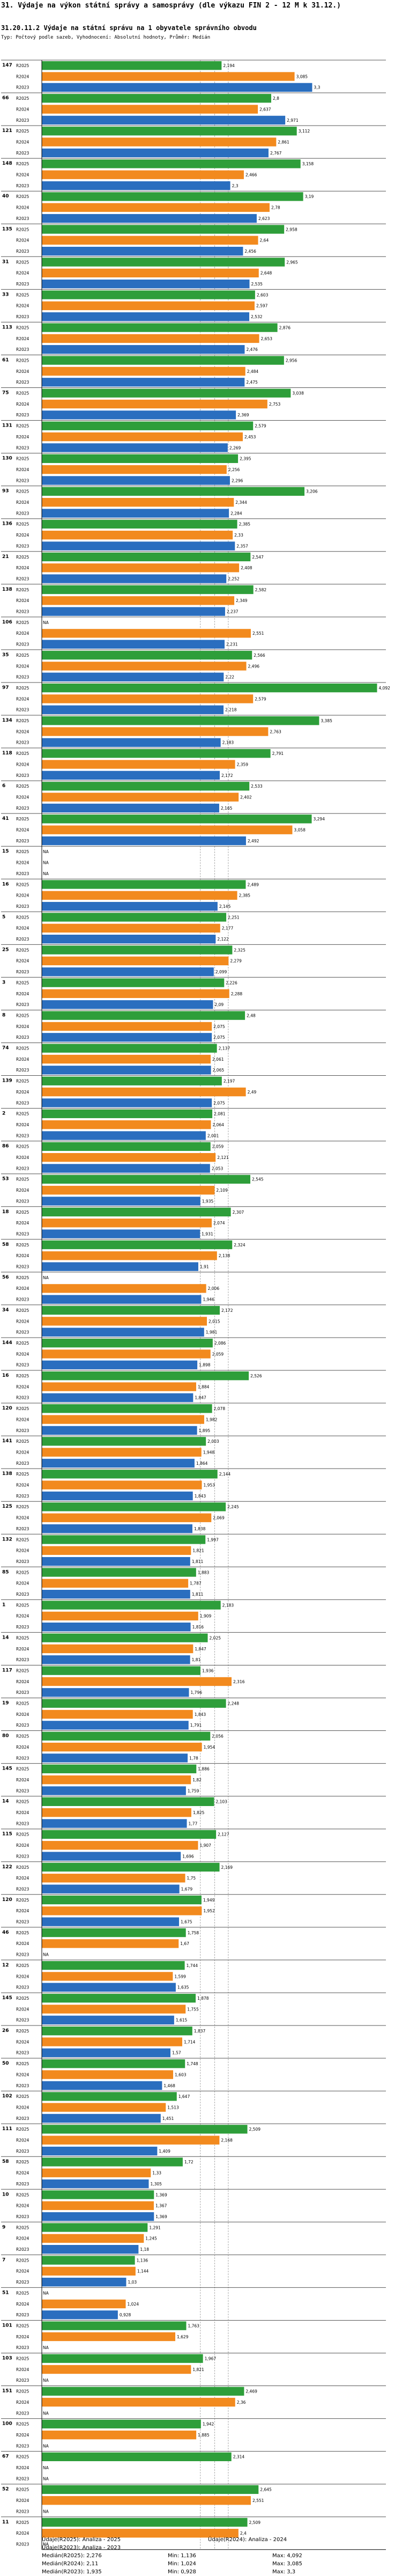 The image size is (402, 2576). What do you see at coordinates (202, 1463) in the screenshot?
I see `value-label: 1,864` at bounding box center [202, 1463].